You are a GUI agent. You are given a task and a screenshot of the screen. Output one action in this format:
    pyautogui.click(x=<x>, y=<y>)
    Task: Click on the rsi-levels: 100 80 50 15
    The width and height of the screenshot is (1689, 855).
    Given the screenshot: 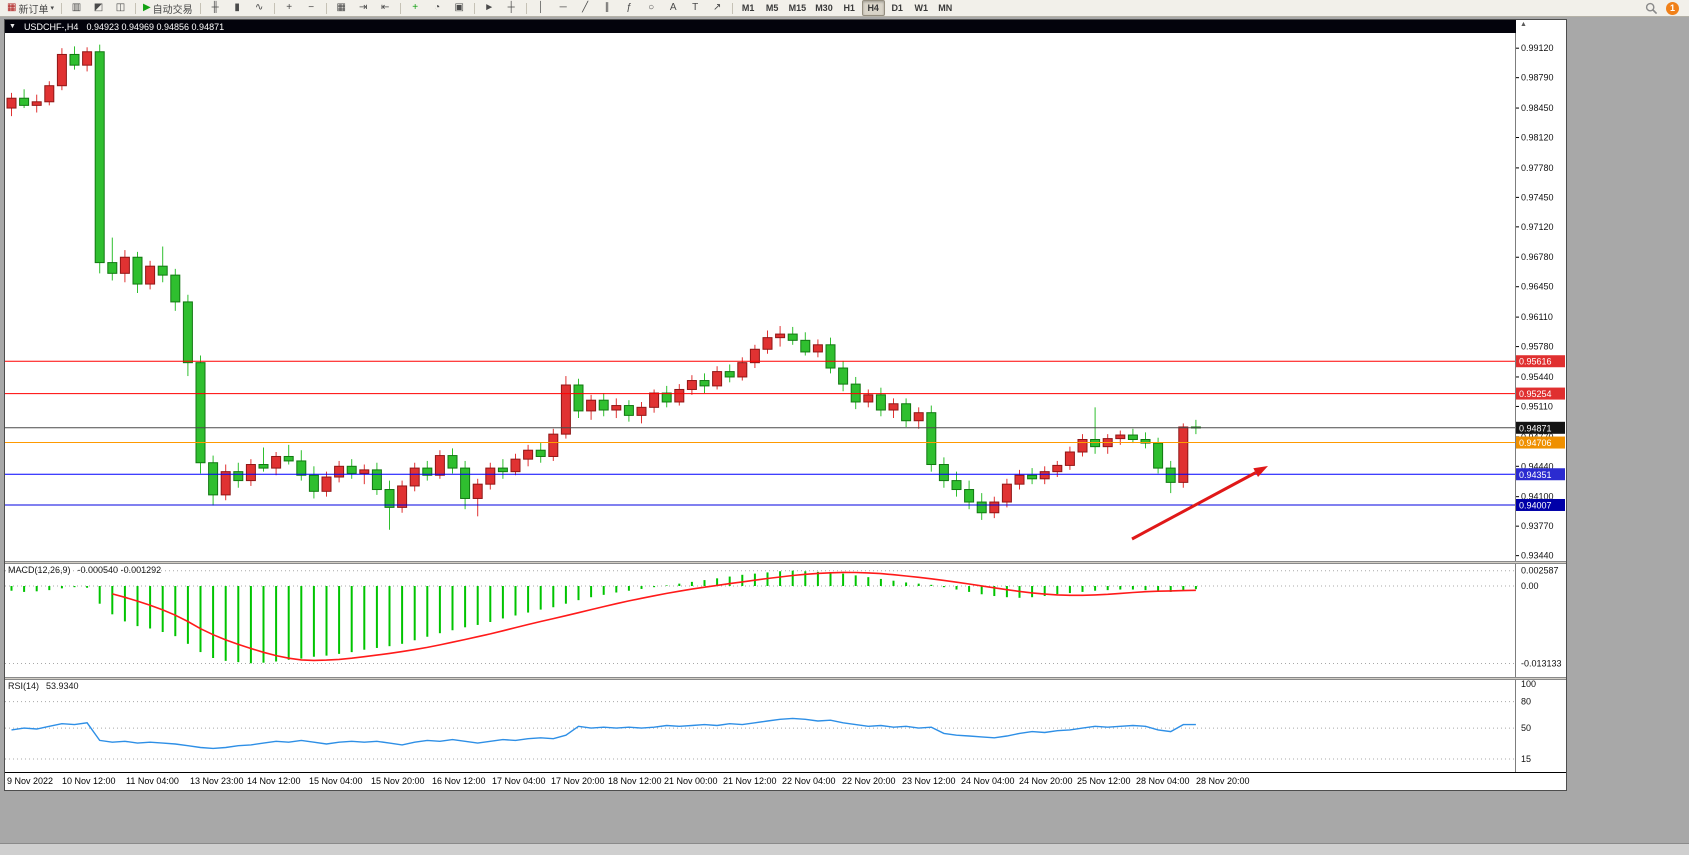 What is the action you would take?
    pyautogui.click(x=770, y=722)
    